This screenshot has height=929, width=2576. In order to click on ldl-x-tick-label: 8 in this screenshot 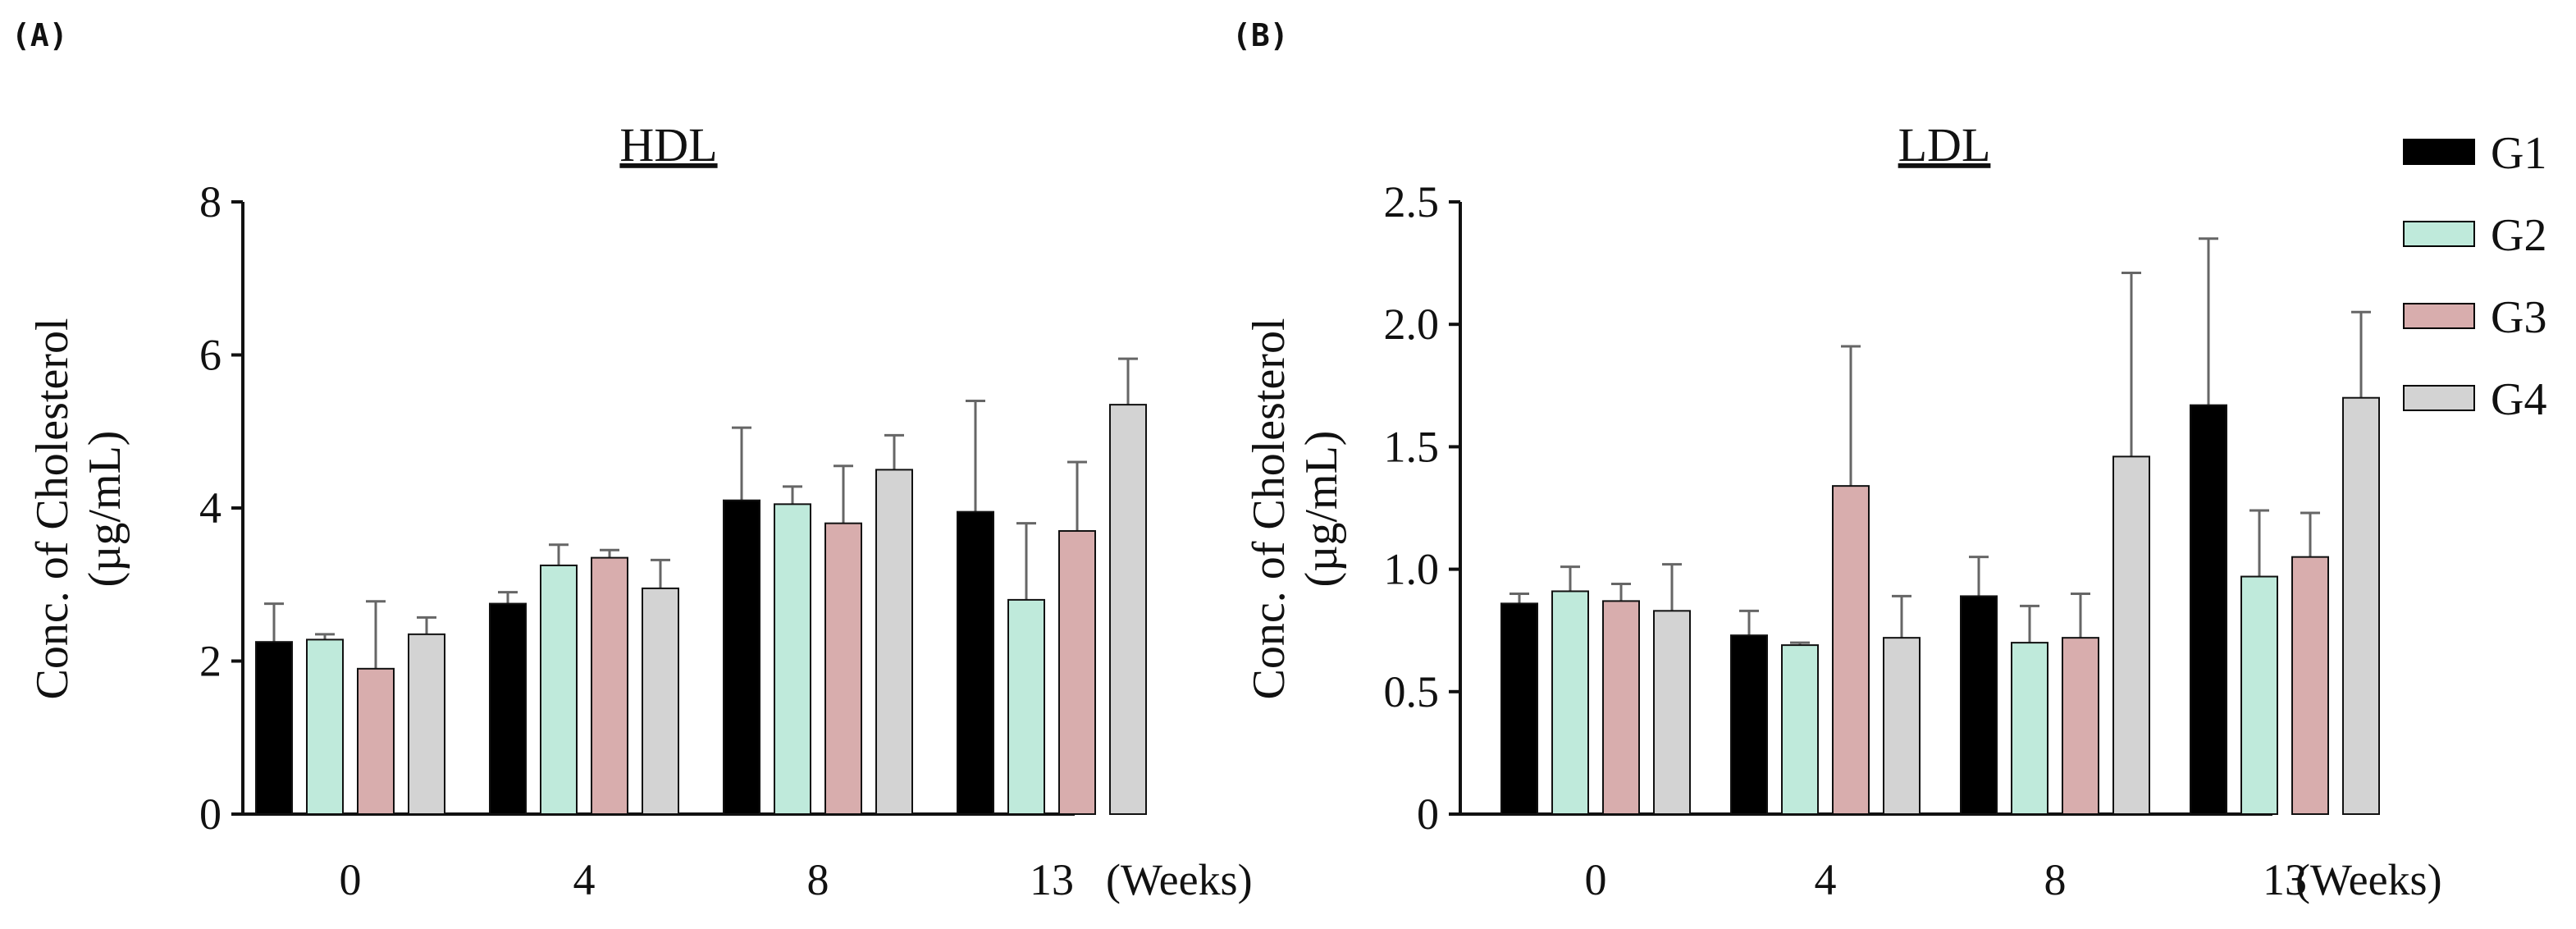, I will do `click(2055, 879)`.